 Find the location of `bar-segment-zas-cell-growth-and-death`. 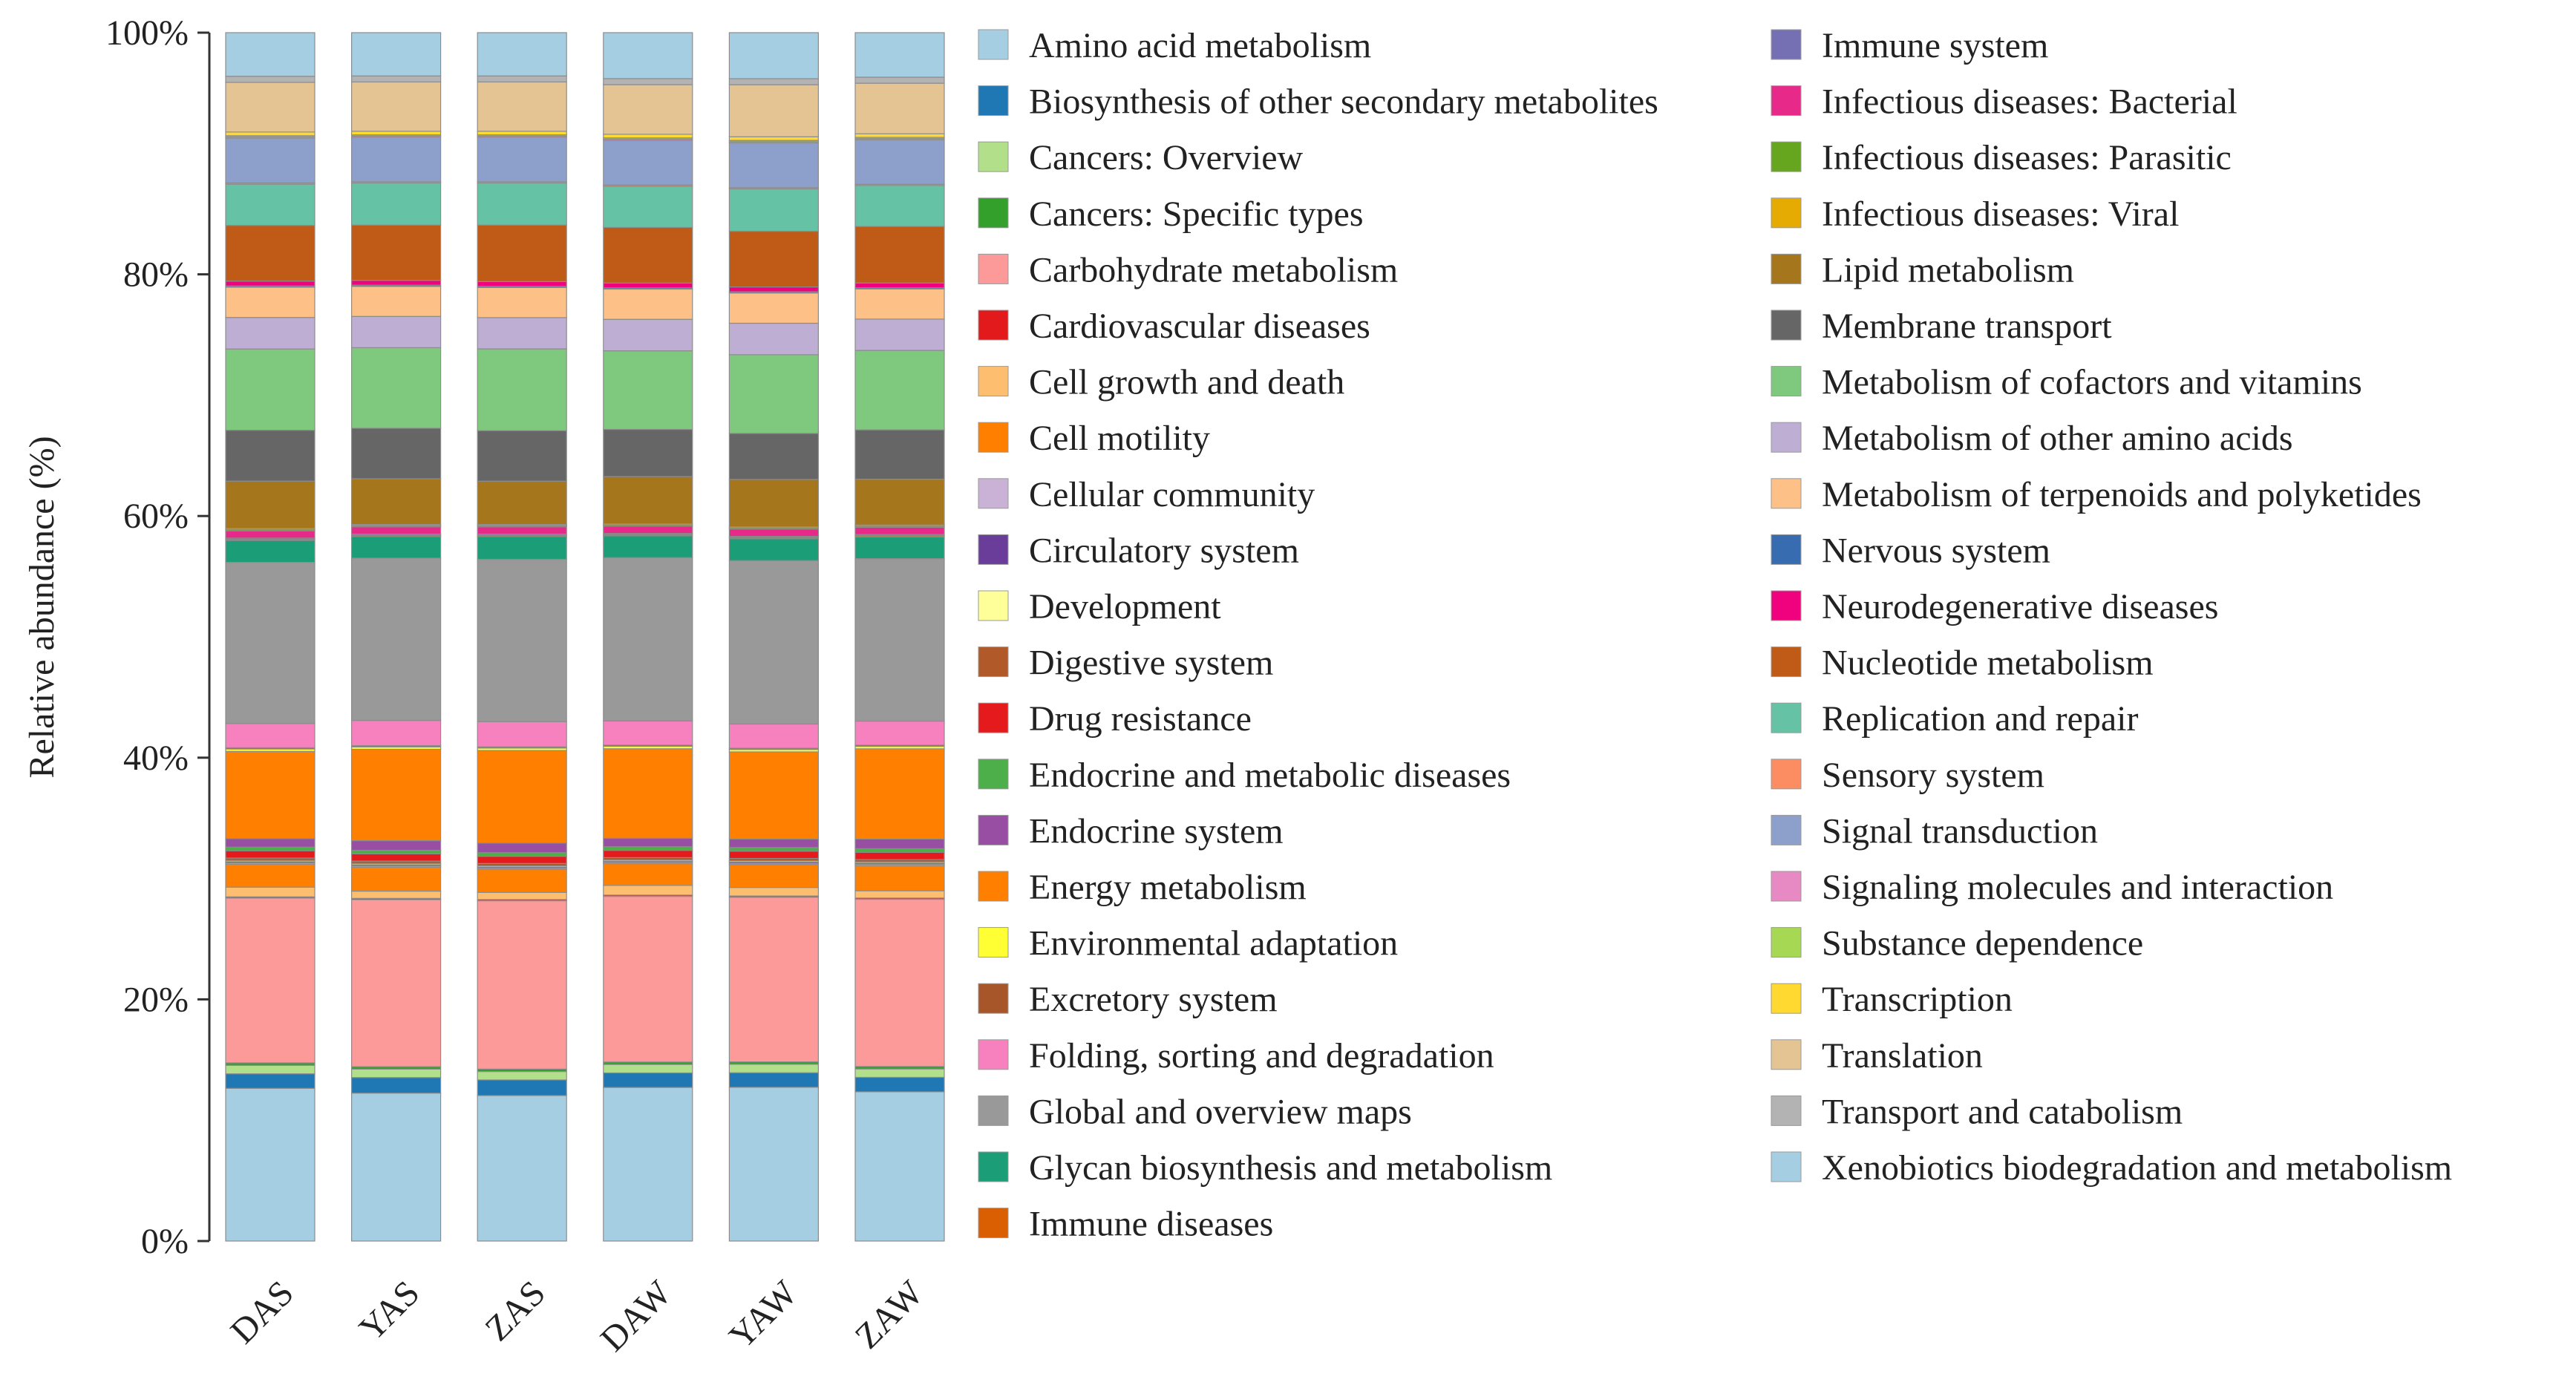

bar-segment-zas-cell-growth-and-death is located at coordinates (522, 895).